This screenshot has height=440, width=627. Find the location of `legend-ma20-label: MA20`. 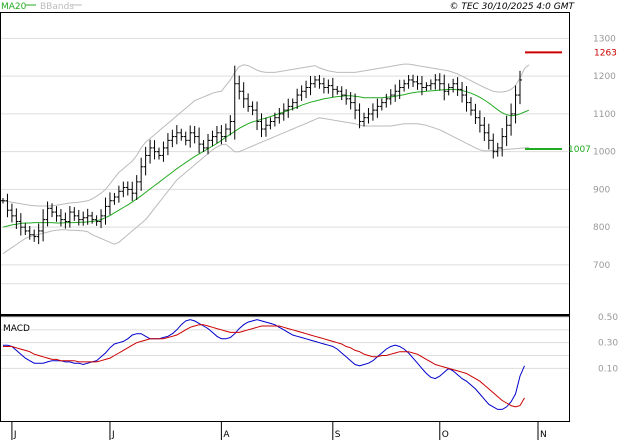

legend-ma20-label: MA20 is located at coordinates (14, 7).